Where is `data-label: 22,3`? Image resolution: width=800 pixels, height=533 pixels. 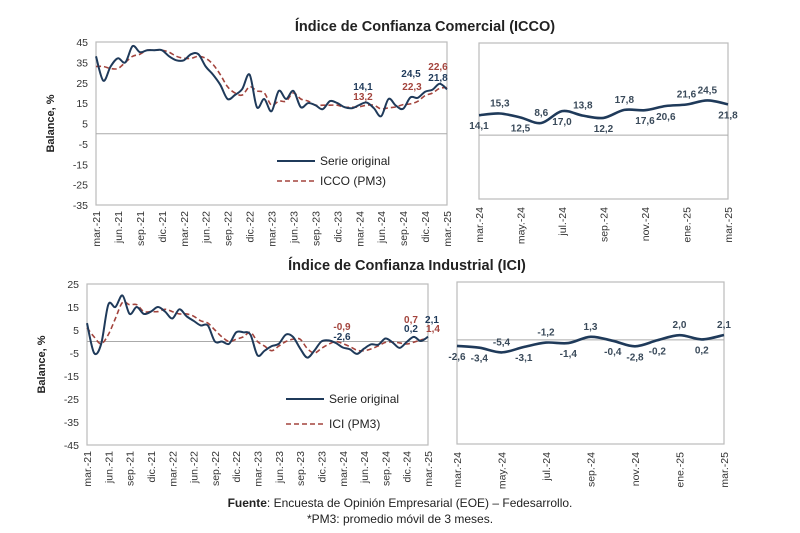
data-label: 22,3 is located at coordinates (412, 87).